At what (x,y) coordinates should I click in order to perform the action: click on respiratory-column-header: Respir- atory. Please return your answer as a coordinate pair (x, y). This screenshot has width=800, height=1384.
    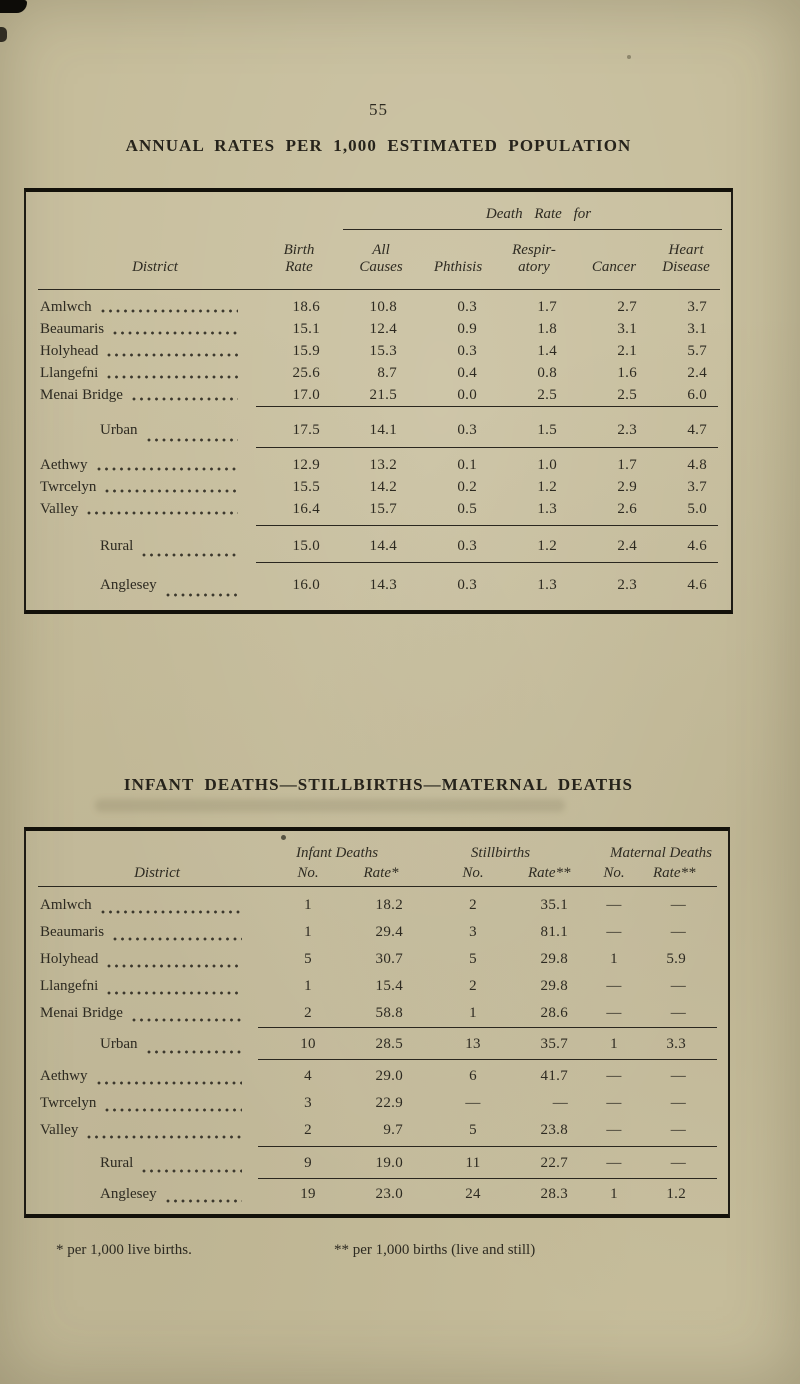
    Looking at the image, I should click on (534, 258).